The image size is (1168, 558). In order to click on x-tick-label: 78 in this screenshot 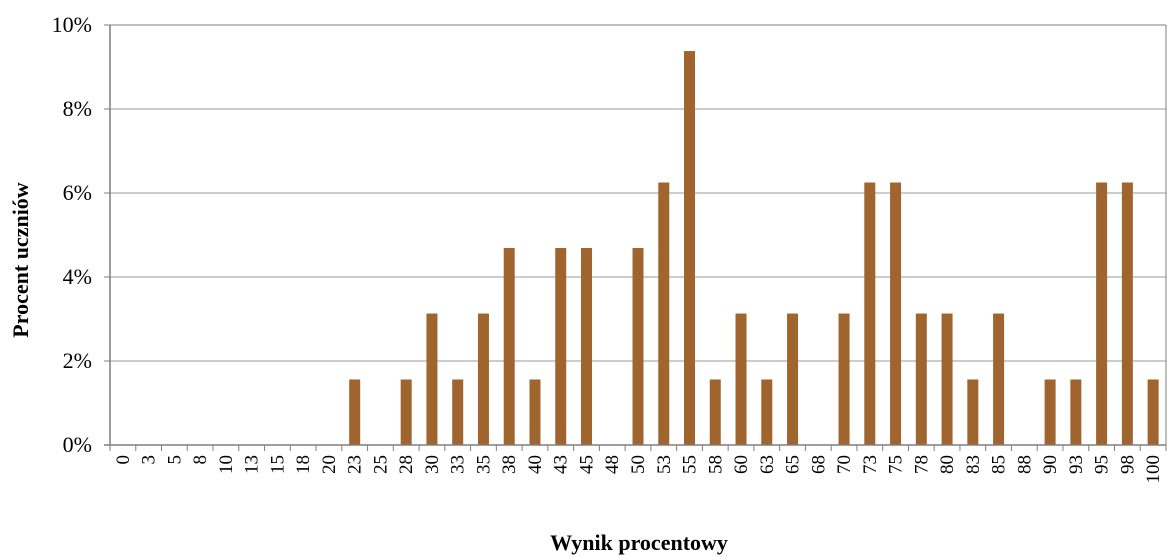, I will do `click(921, 464)`.